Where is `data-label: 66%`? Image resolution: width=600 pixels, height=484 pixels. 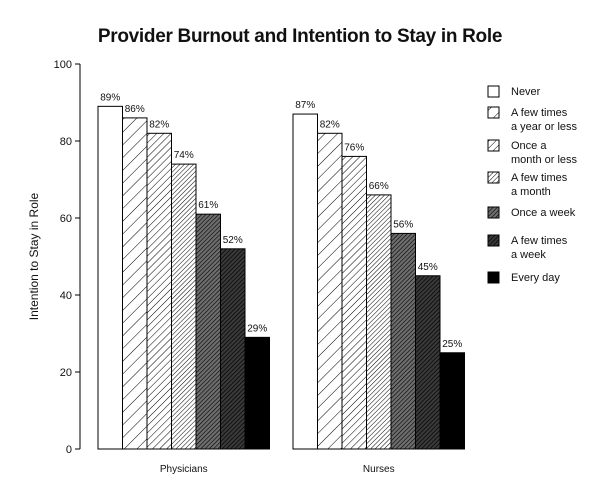 data-label: 66% is located at coordinates (379, 186).